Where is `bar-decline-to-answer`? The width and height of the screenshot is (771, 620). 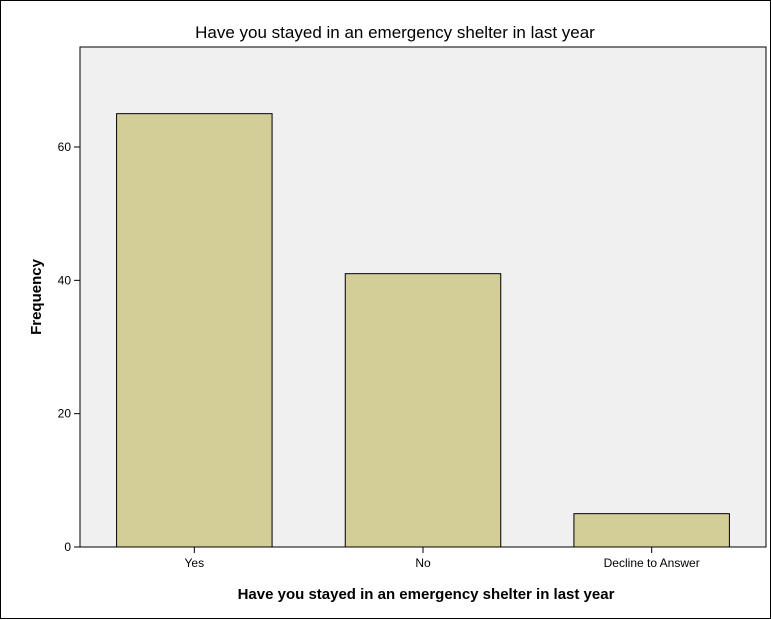 bar-decline-to-answer is located at coordinates (651, 530).